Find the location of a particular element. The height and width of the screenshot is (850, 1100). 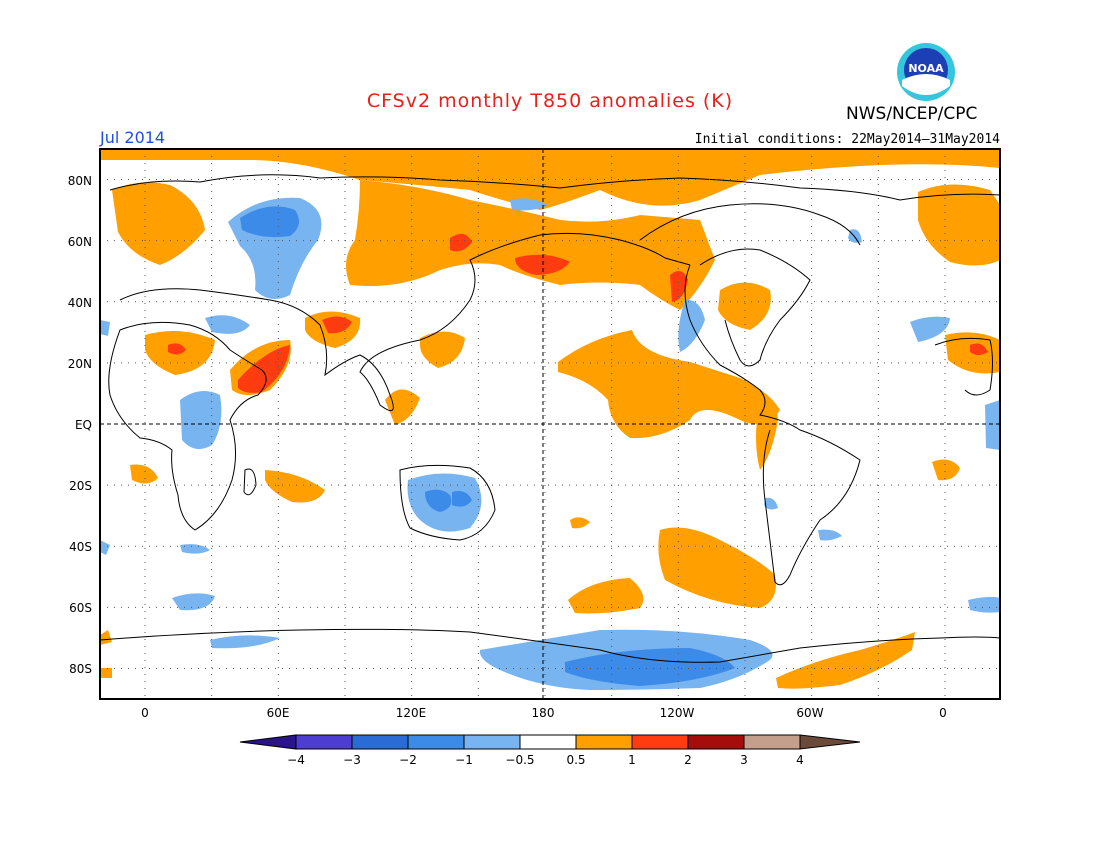

lon-ticks: 0 60E 120E 180 120W 60W 0 is located at coordinates (544, 713).